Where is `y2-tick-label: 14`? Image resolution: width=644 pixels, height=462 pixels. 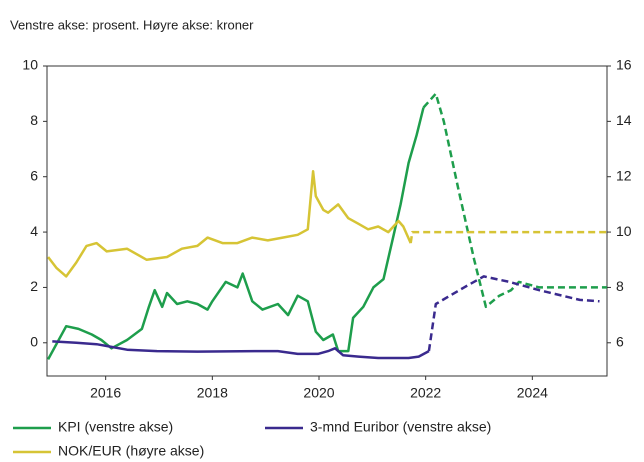 y2-tick-label: 14 is located at coordinates (624, 120).